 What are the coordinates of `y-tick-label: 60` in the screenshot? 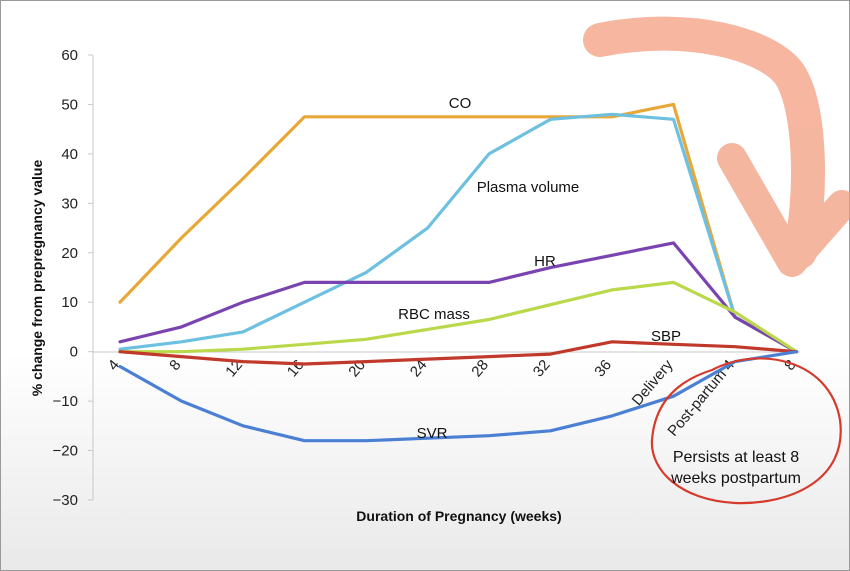 It's located at (69, 55).